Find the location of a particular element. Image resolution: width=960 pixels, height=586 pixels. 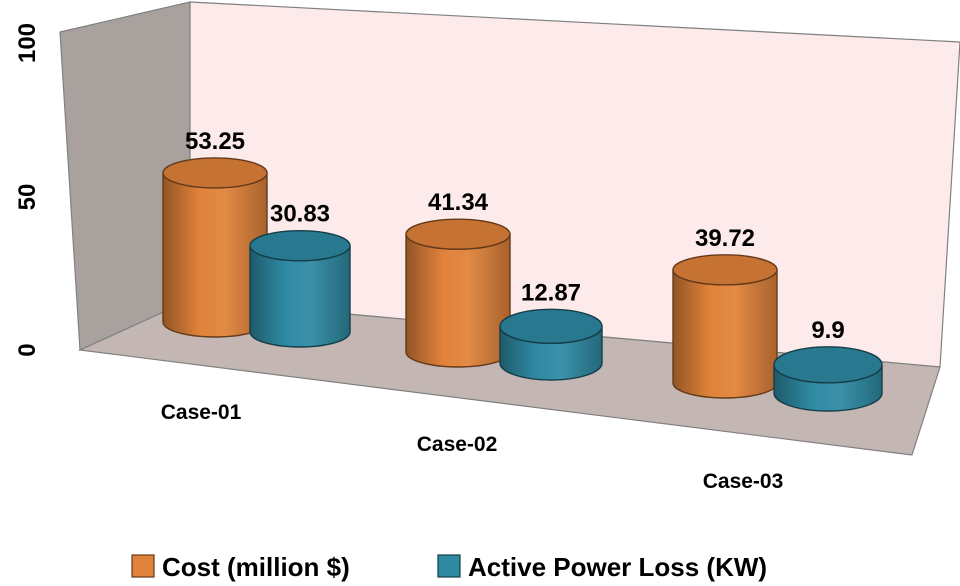

bar-cost-case-1: 53.25 is located at coordinates (215, 233).